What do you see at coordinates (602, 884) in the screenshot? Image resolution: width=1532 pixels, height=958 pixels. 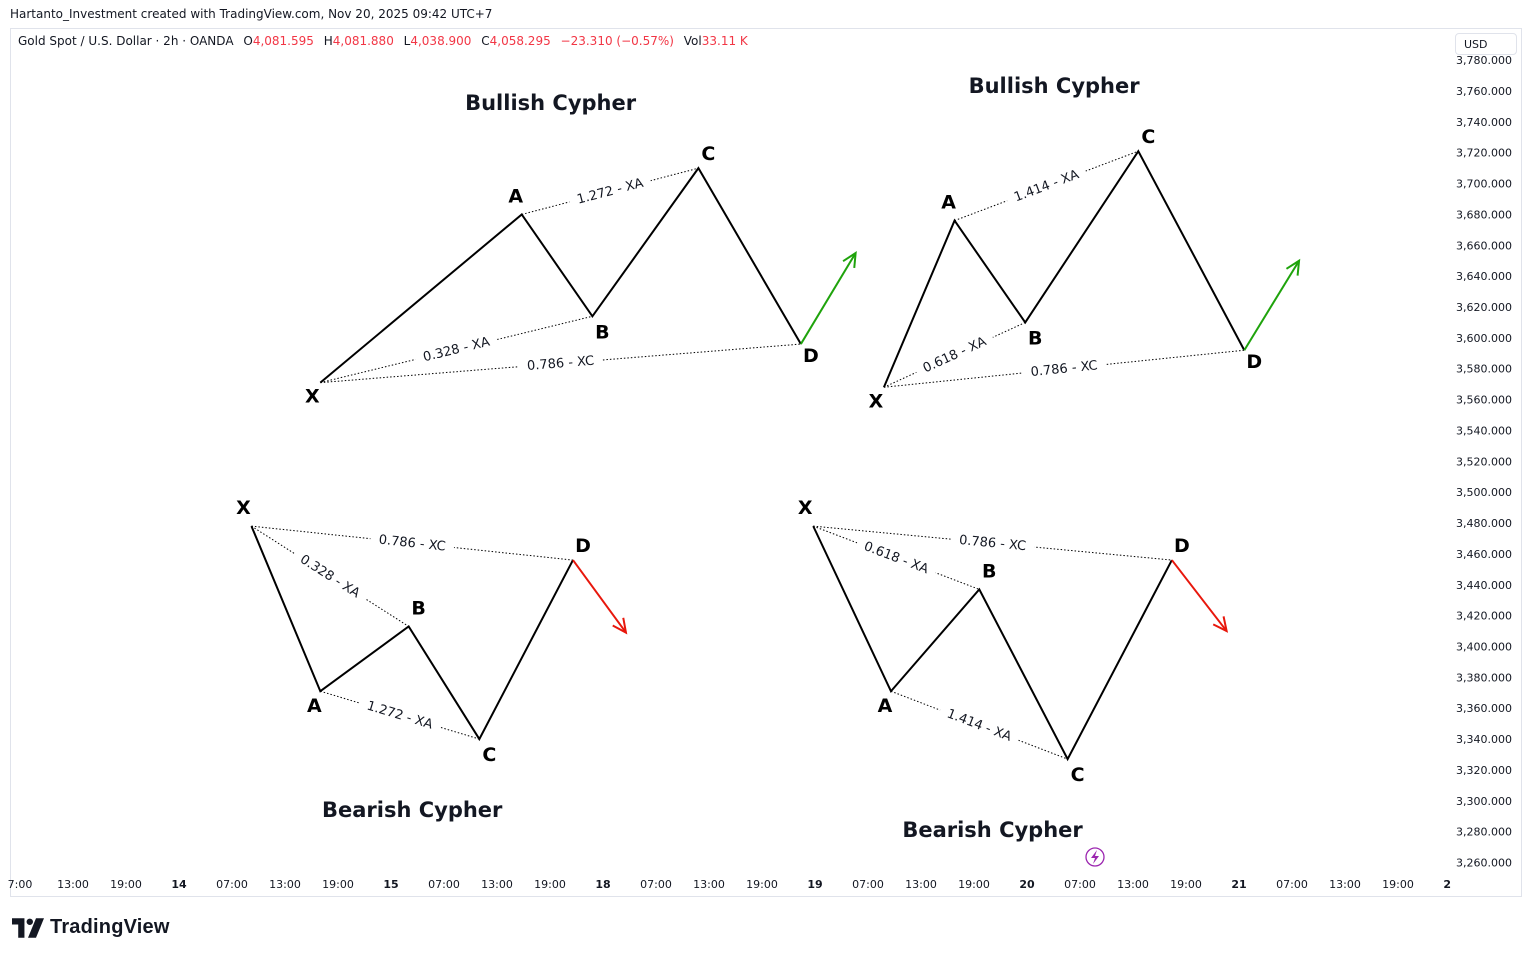 I see `time-tick-label: 18` at bounding box center [602, 884].